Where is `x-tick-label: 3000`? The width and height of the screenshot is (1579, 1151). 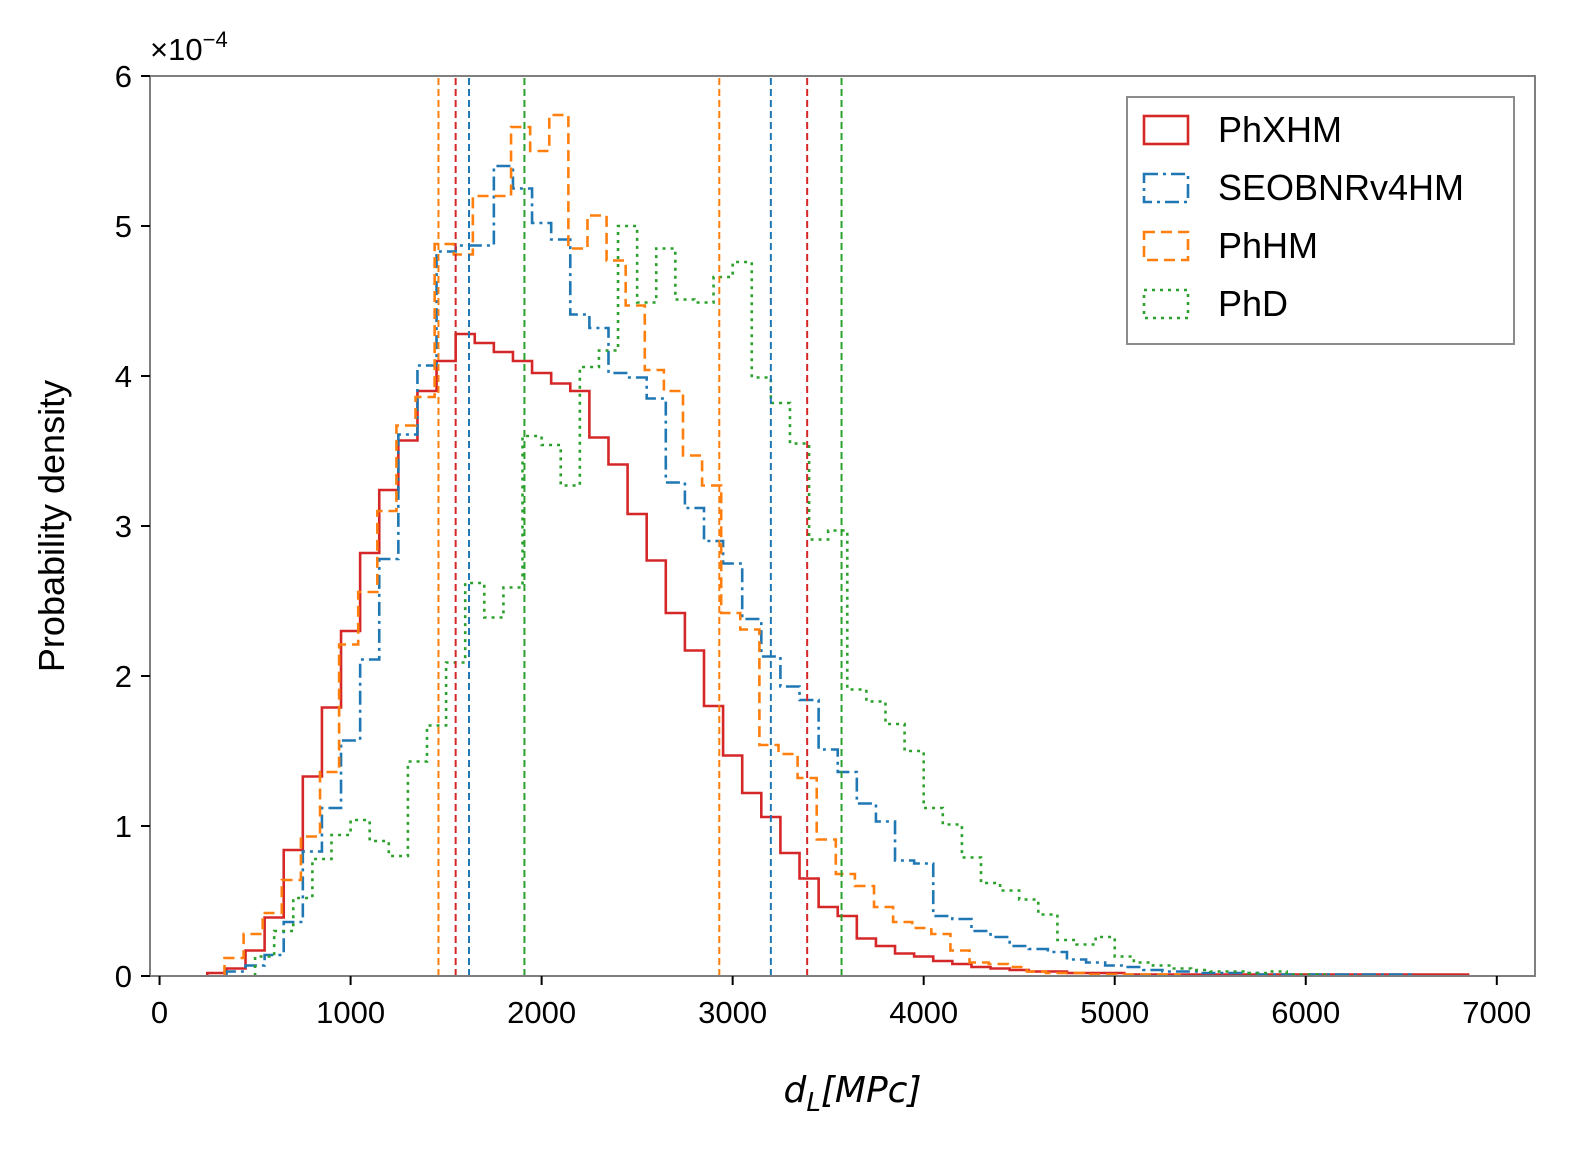 x-tick-label: 3000 is located at coordinates (732, 1012).